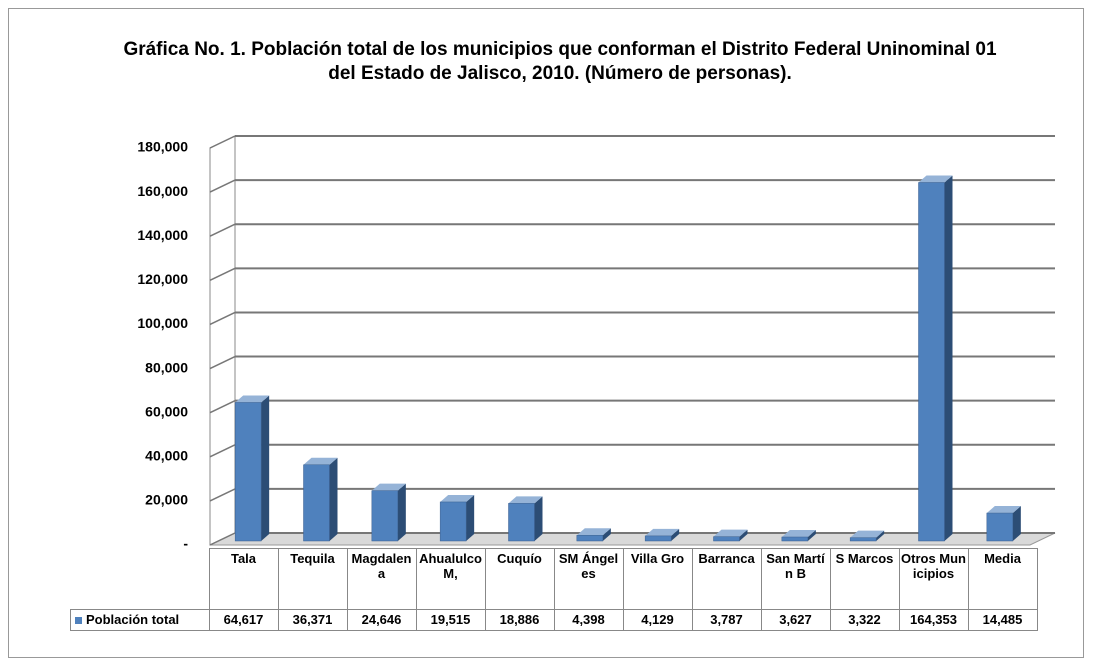 The width and height of the screenshot is (1093, 658). Describe the element at coordinates (166, 500) in the screenshot. I see `y-tick-label: 20,000` at that location.